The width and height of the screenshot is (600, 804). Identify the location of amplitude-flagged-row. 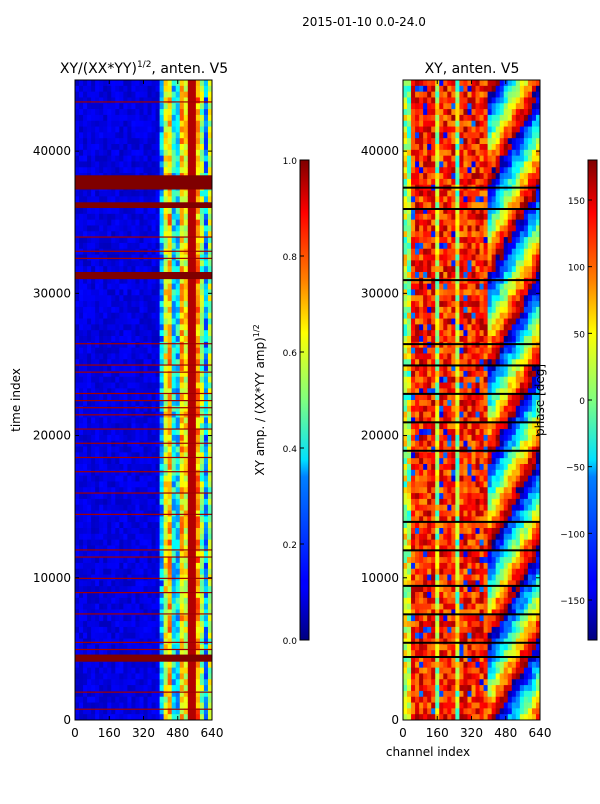
(143, 549).